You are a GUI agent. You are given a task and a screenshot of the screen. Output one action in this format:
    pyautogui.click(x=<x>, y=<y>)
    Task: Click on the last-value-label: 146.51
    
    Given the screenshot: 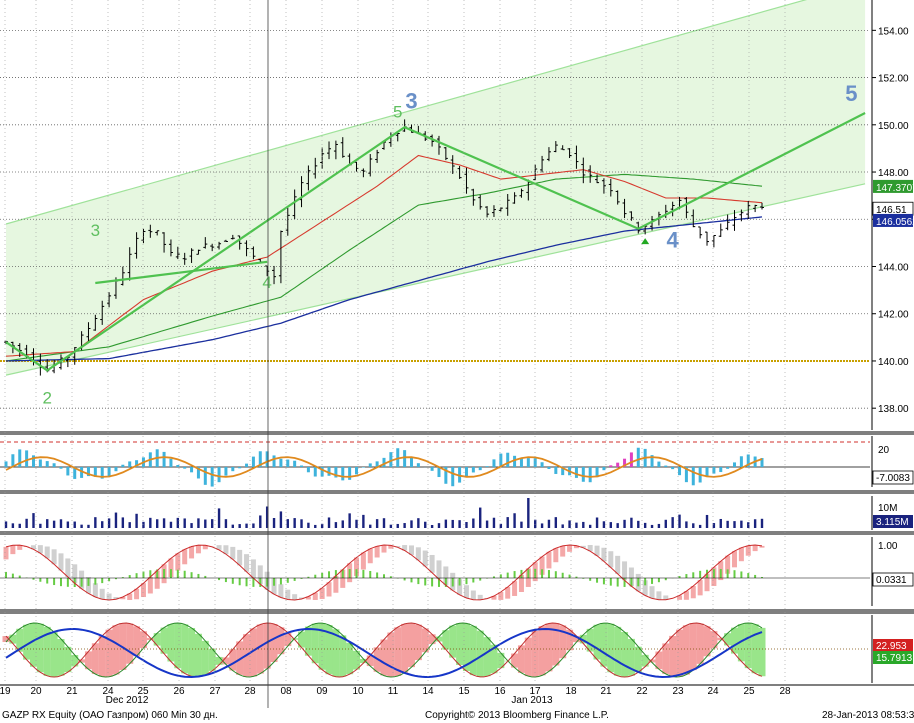 What is the action you would take?
    pyautogui.click(x=891, y=210)
    